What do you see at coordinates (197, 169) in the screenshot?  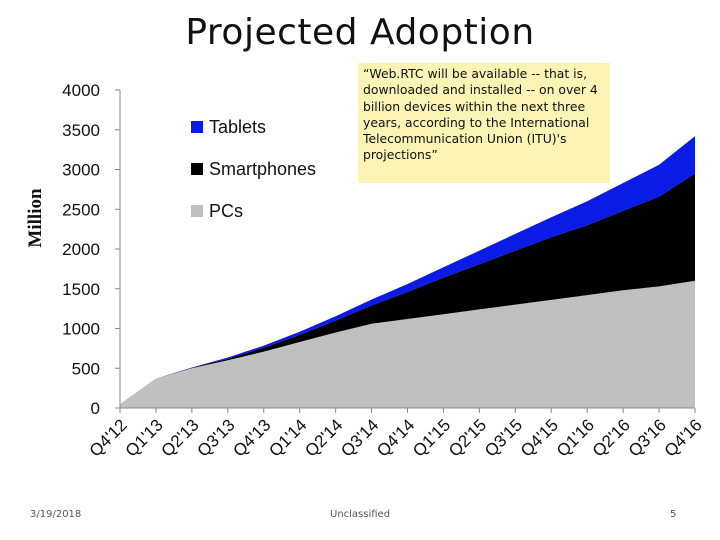 I see `legend-swatch-smartphones` at bounding box center [197, 169].